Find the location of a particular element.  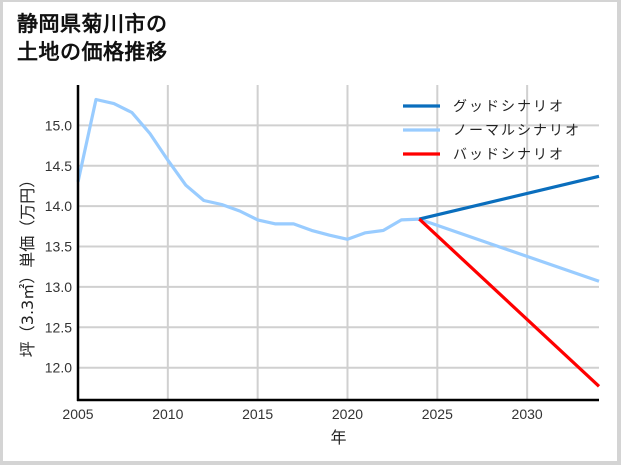

x-axis-title: 年 is located at coordinates (338, 437).